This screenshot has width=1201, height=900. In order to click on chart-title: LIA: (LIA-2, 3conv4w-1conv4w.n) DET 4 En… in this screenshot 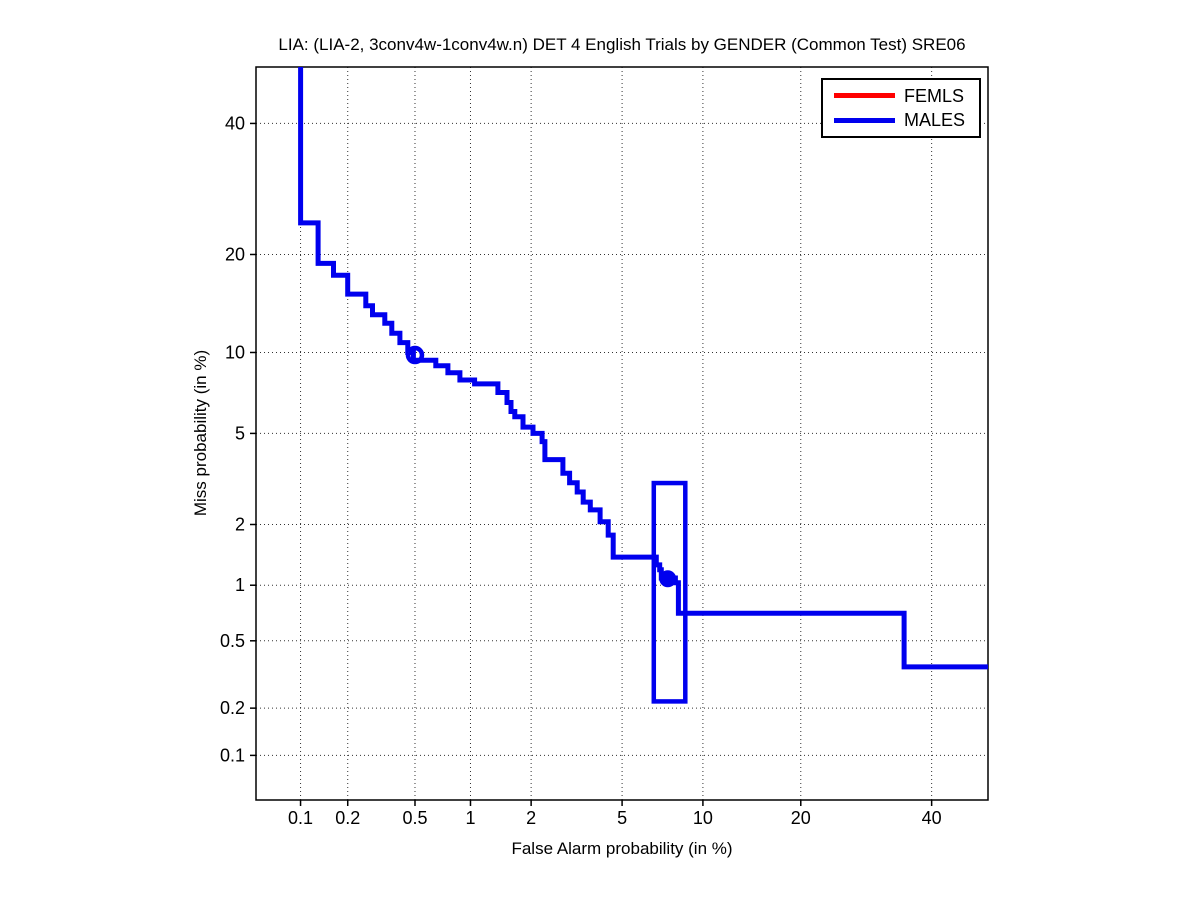, I will do `click(622, 44)`.